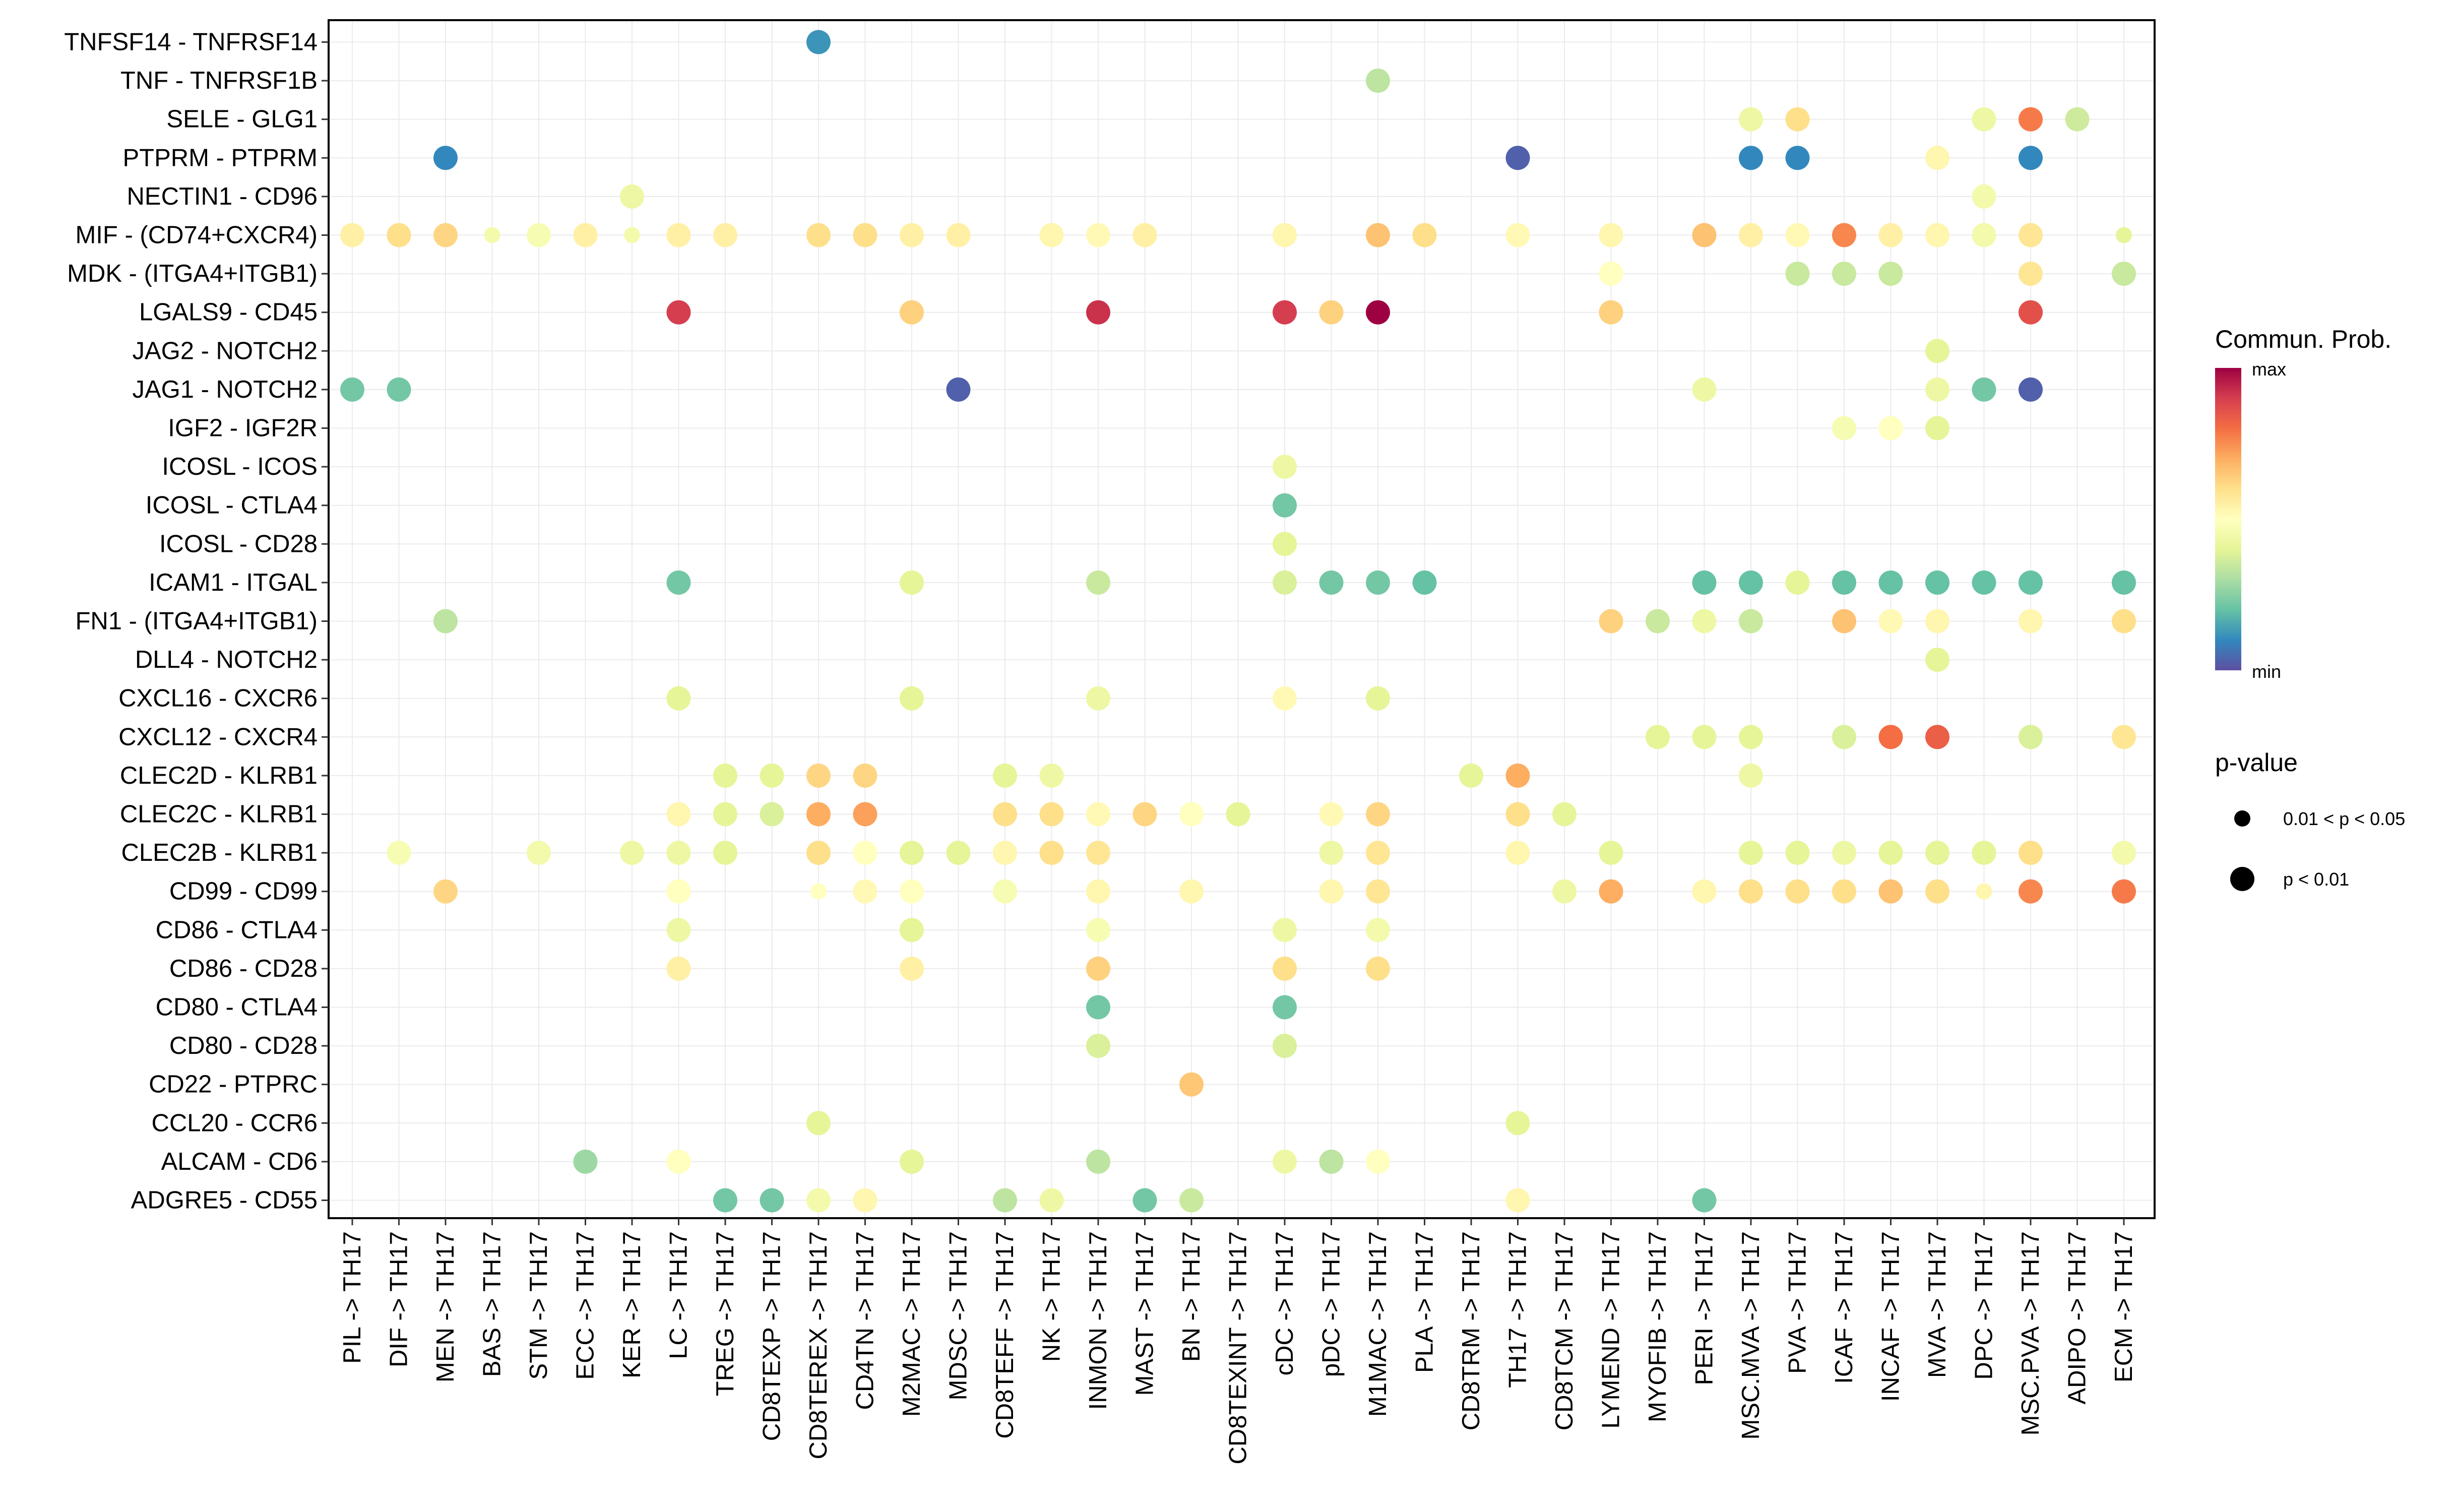 The width and height of the screenshot is (2457, 1512). I want to click on data-point-icam1-itgal-m2mac-th17, so click(912, 582).